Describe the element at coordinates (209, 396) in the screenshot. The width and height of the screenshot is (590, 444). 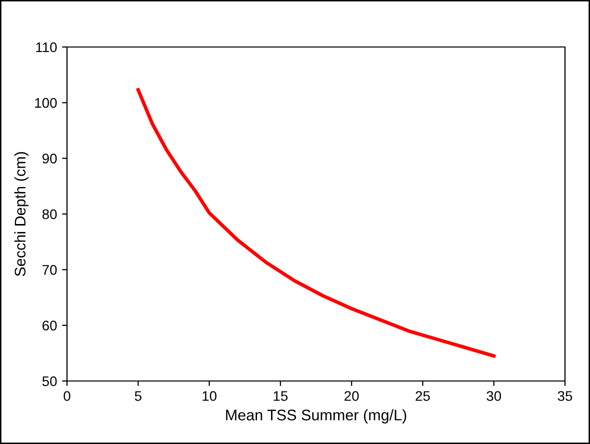
I see `x-tick-label: 10` at that location.